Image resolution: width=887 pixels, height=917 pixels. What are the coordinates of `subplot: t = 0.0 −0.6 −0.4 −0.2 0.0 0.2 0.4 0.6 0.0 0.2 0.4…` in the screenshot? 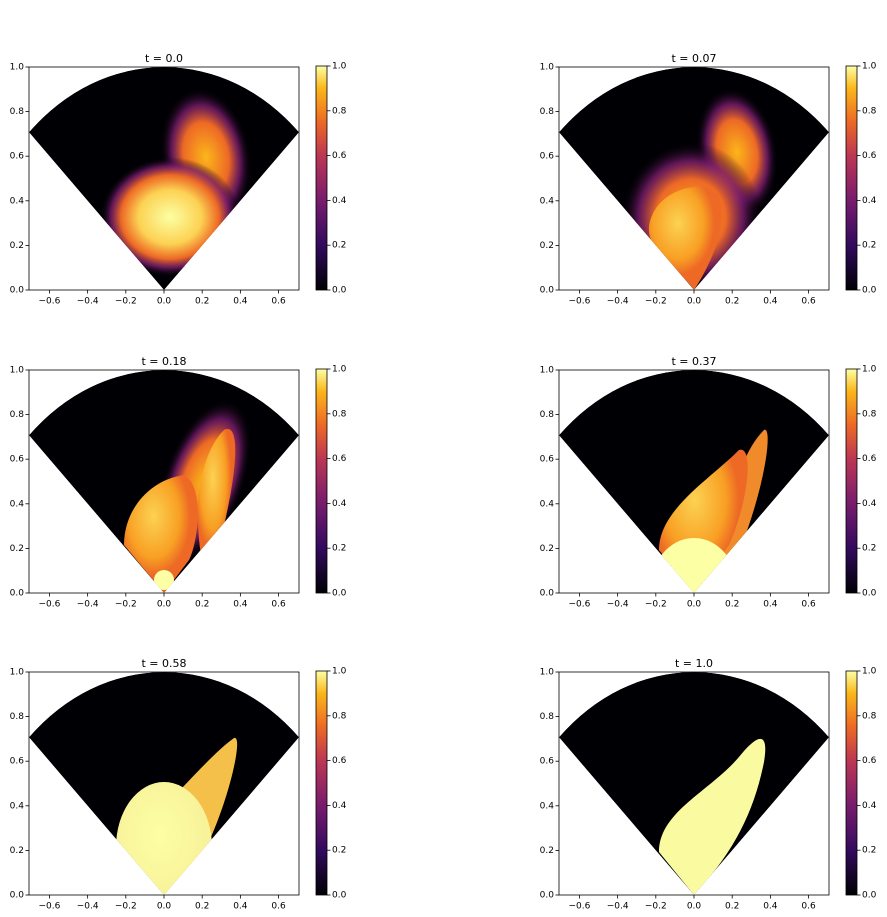 It's located at (178, 179).